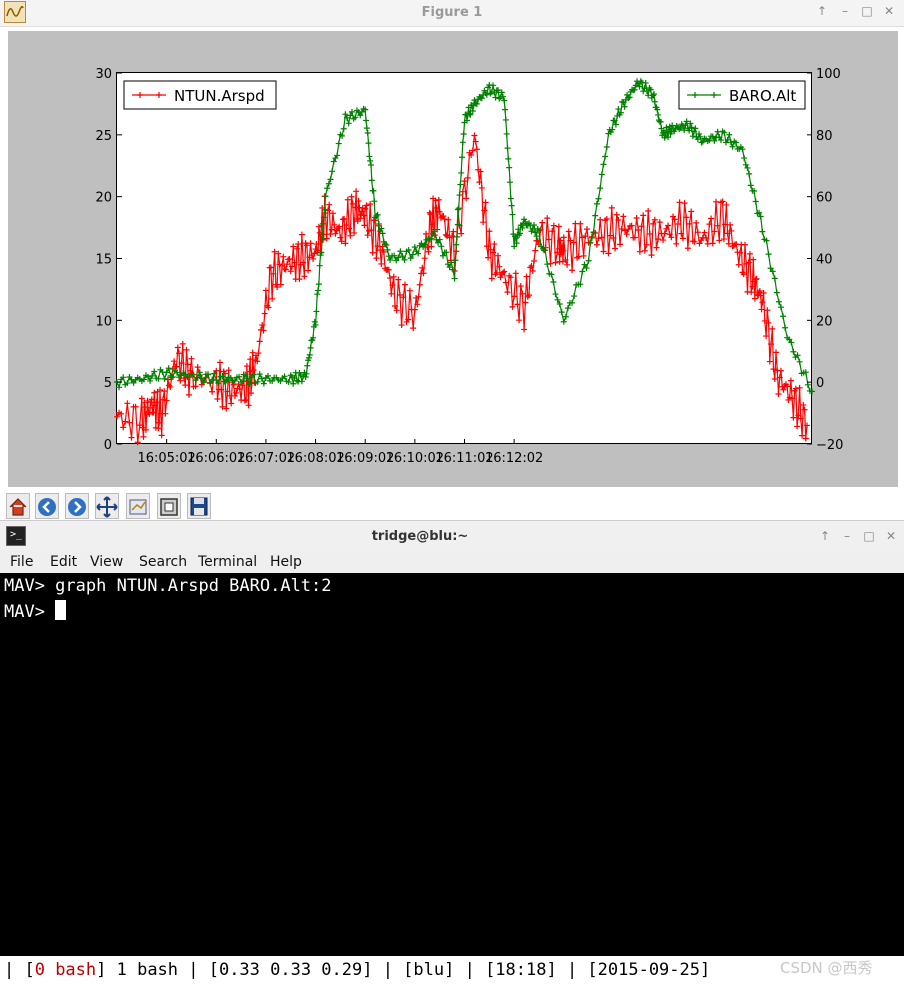  I want to click on x-tick-label: 16:12:02, so click(514, 458).